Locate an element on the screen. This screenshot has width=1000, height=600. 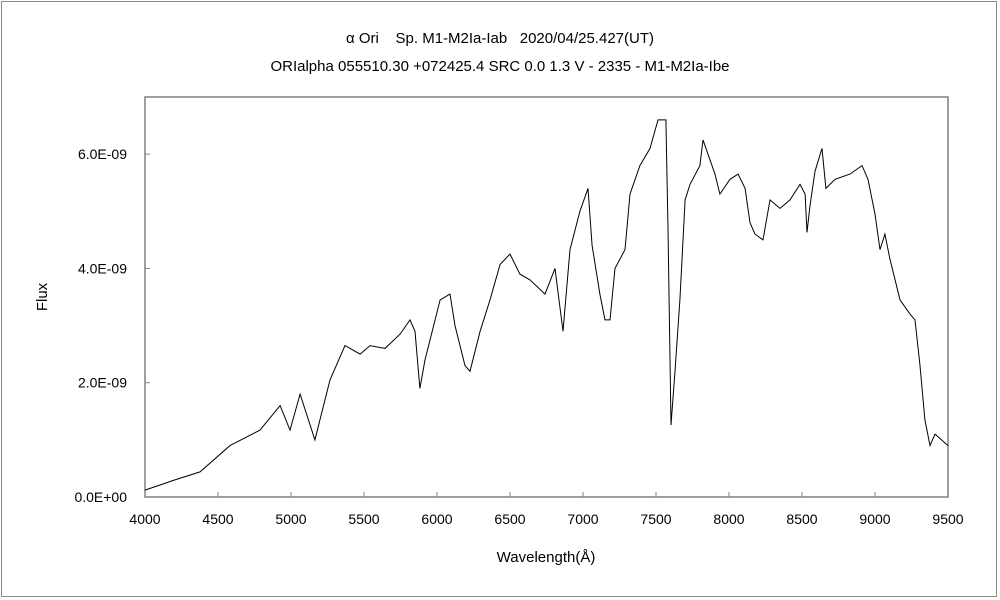
x-tick-label: 5000 is located at coordinates (290, 519).